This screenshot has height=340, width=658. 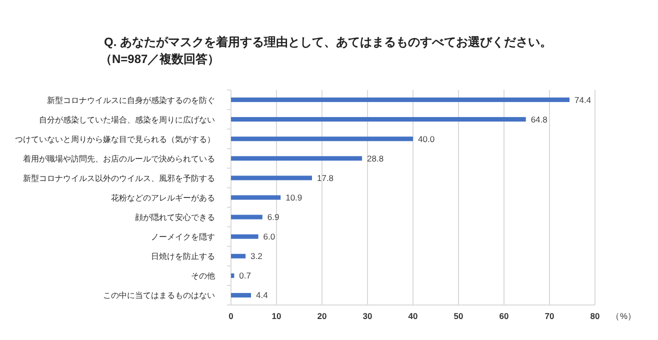 What do you see at coordinates (262, 295) in the screenshot?
I see `data-label: 4.4` at bounding box center [262, 295].